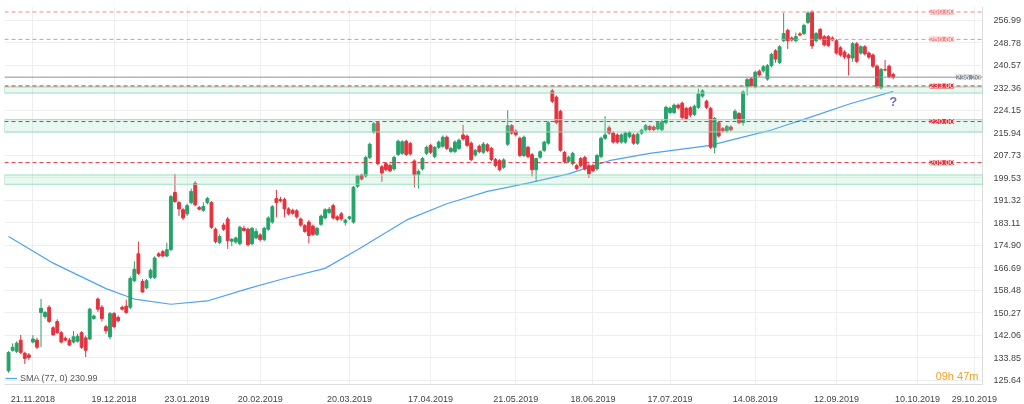 Image resolution: width=1024 pixels, height=404 pixels. What do you see at coordinates (893, 102) in the screenshot?
I see `annotation: ?` at bounding box center [893, 102].